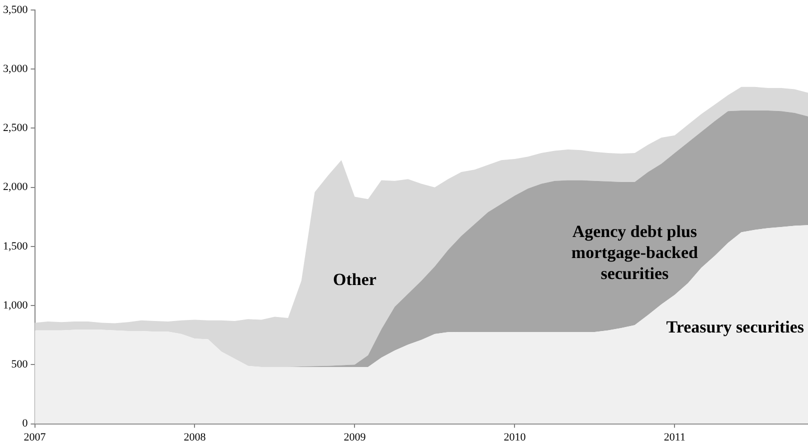 The height and width of the screenshot is (447, 808). Describe the element at coordinates (19, 364) in the screenshot. I see `y-tick-label: 500` at that location.